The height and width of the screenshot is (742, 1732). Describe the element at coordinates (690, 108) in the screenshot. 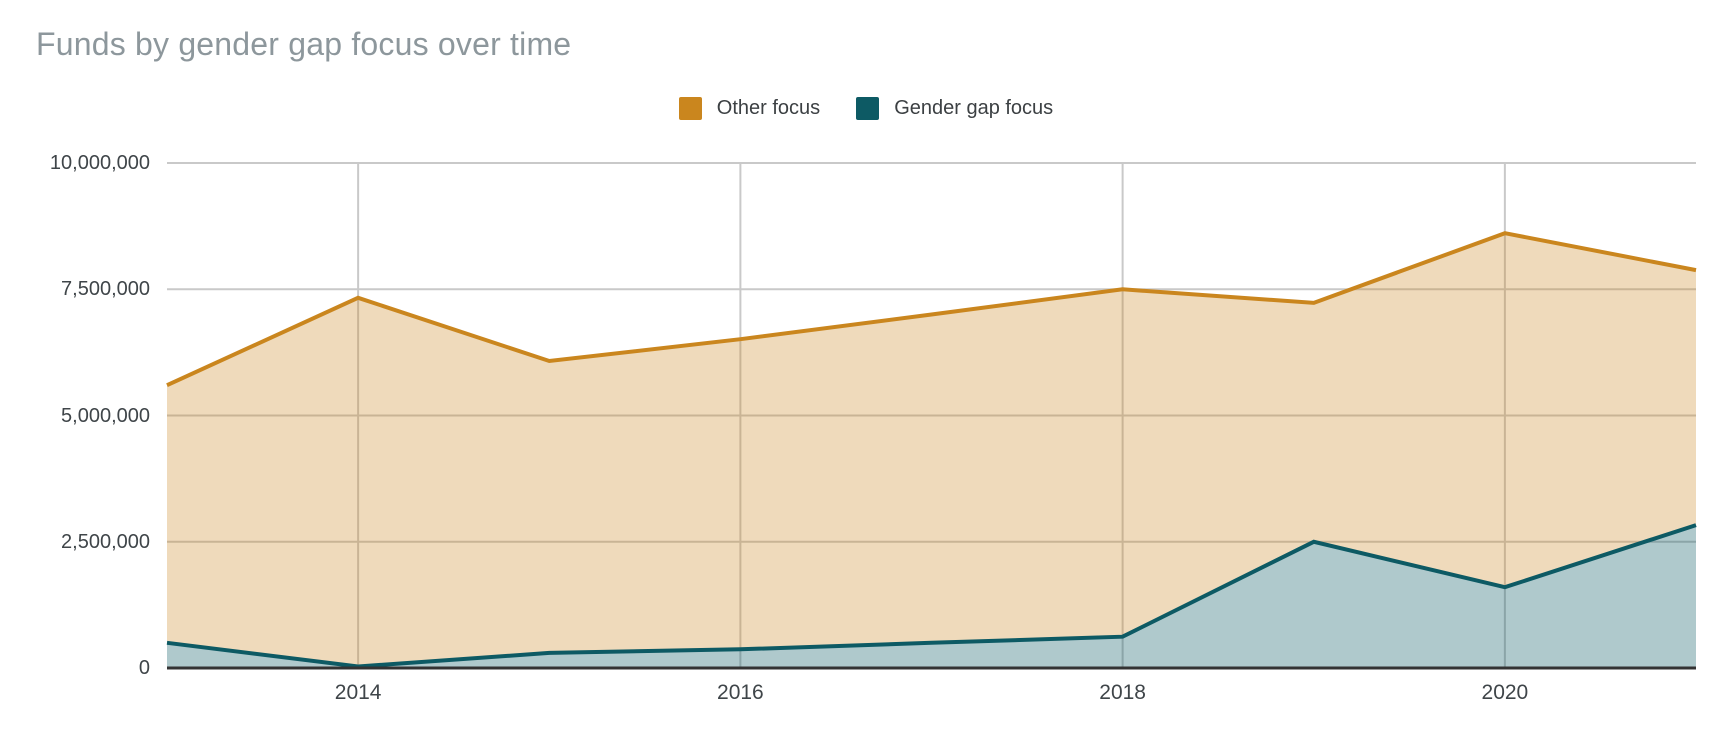

I see `legend-swatch-other-focus` at that location.